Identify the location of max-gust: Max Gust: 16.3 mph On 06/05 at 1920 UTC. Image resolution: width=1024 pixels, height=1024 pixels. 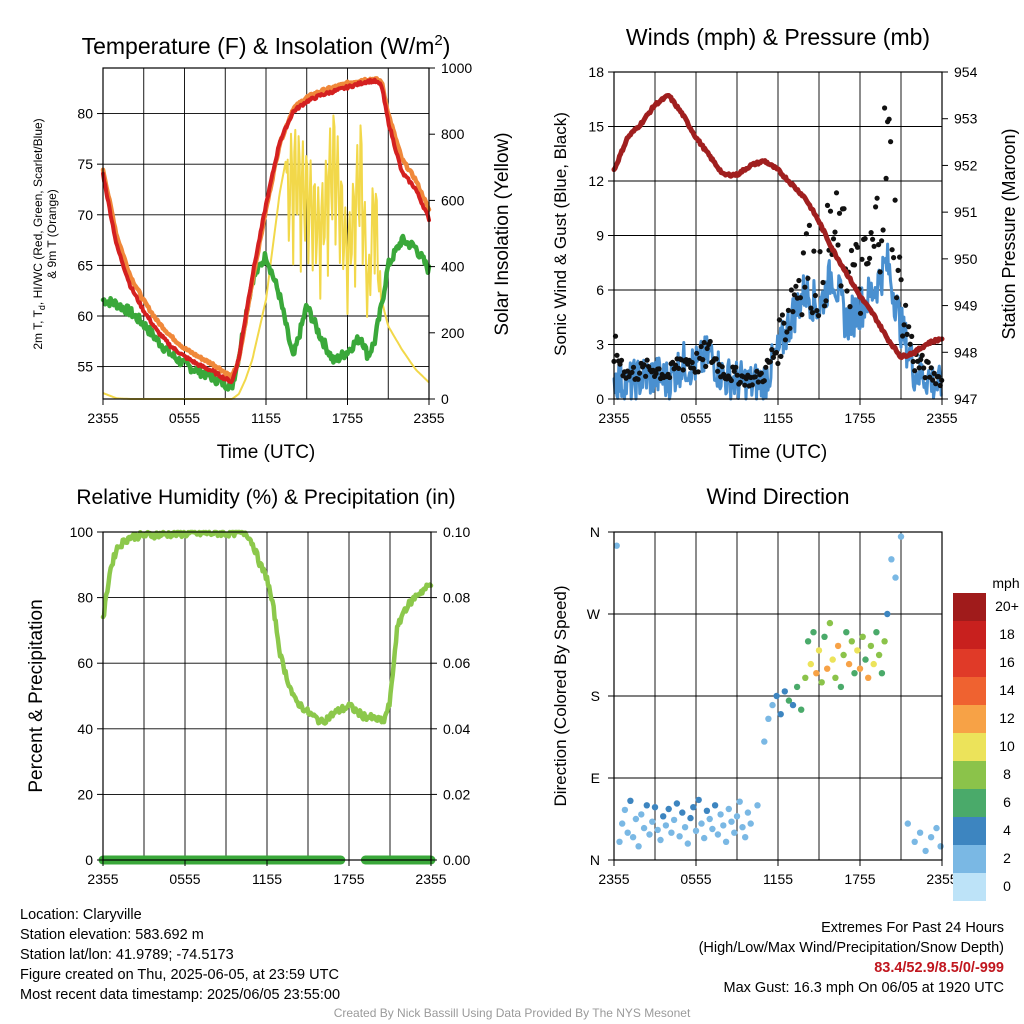
(863, 988).